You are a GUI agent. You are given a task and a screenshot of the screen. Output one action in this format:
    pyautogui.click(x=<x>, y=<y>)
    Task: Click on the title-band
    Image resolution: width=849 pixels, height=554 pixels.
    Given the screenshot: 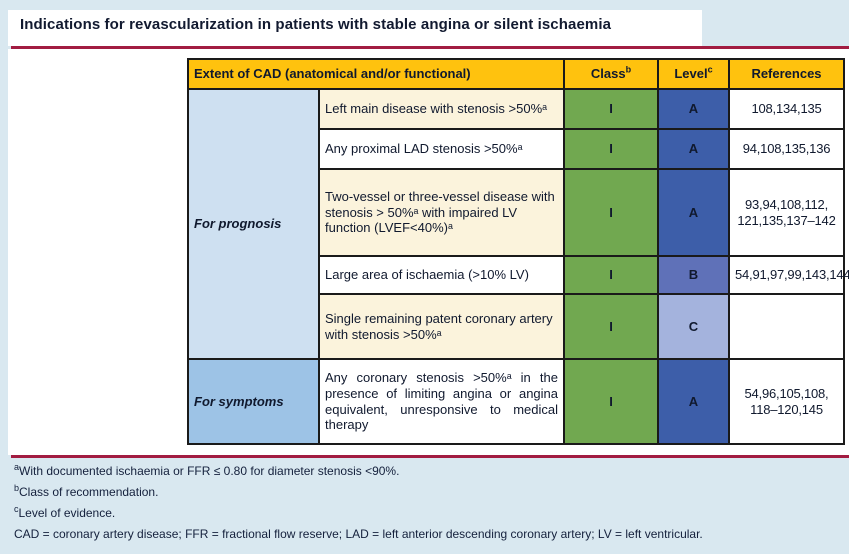 What is the action you would take?
    pyautogui.click(x=355, y=28)
    